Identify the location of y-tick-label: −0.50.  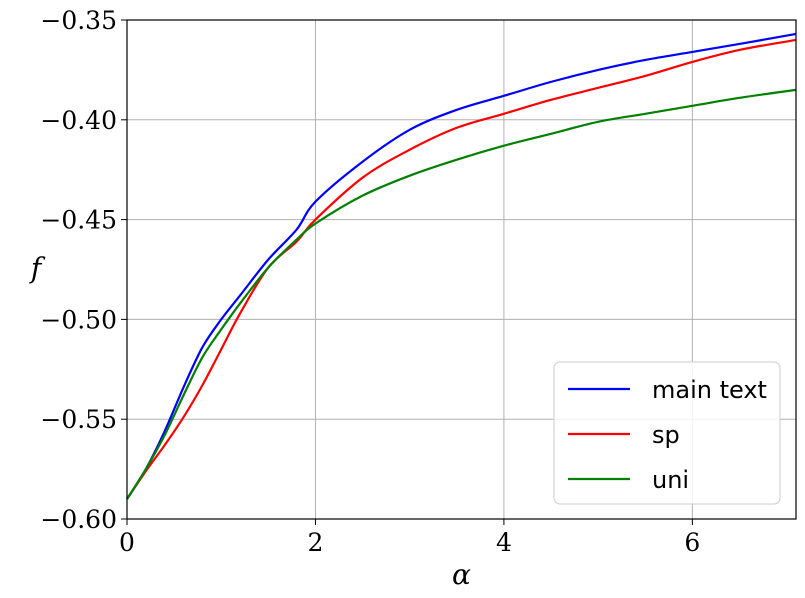
(78, 319).